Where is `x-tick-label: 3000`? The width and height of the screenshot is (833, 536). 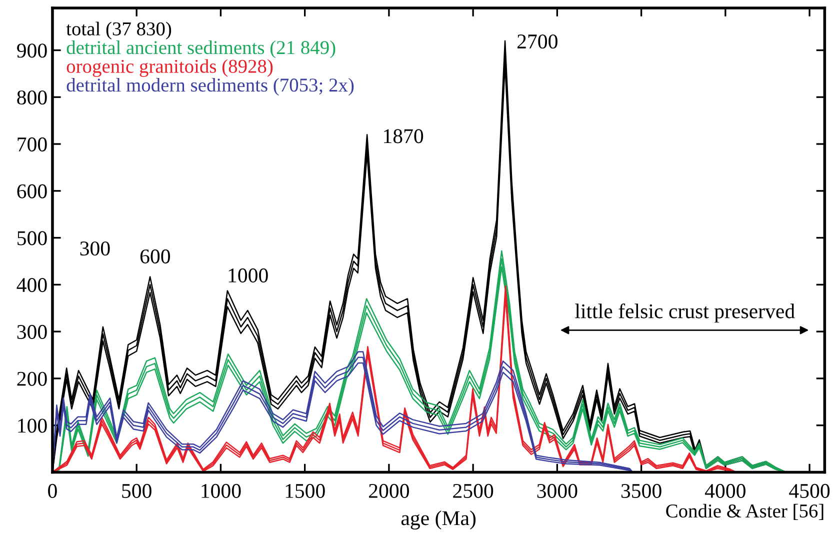
x-tick-label: 3000 is located at coordinates (557, 491).